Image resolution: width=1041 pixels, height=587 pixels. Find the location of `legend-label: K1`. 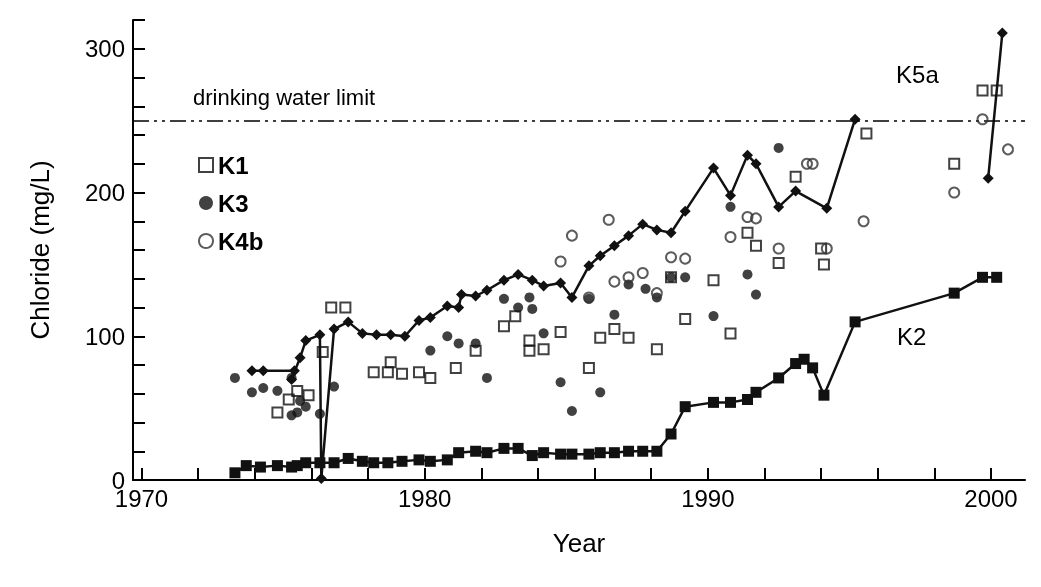

legend-label: K1 is located at coordinates (233, 165).